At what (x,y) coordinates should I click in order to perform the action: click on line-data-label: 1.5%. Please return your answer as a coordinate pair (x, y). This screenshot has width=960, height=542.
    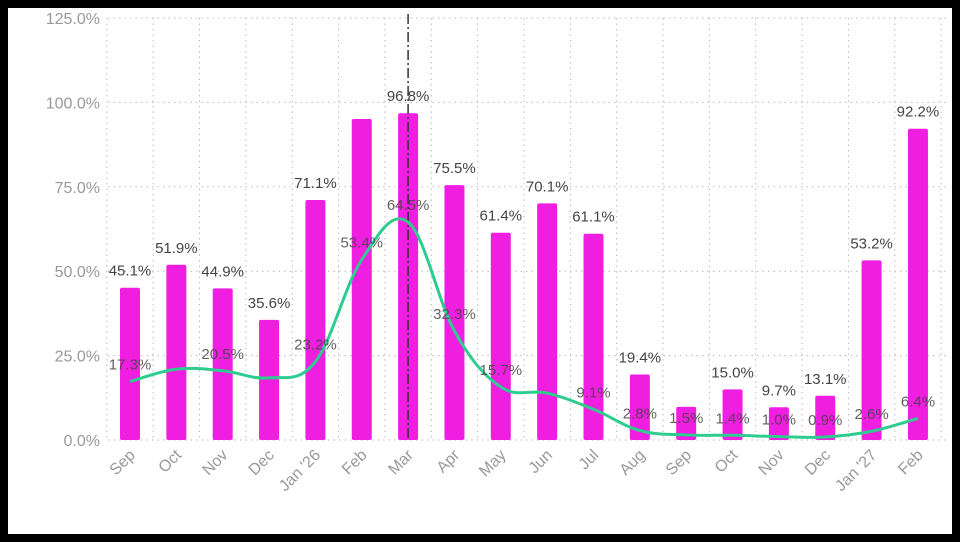
    Looking at the image, I should click on (686, 418).